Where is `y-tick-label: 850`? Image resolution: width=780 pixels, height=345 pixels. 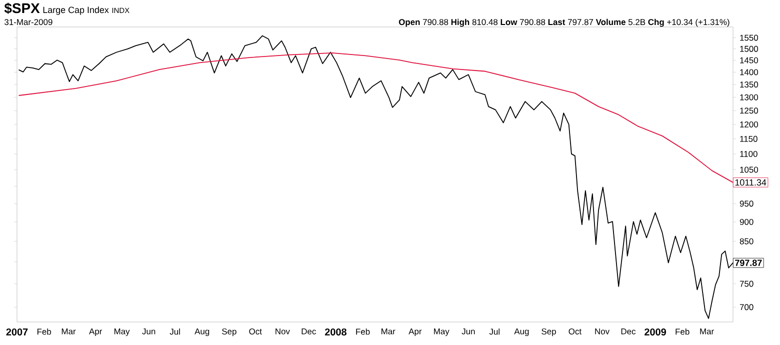
y-tick-label: 850 is located at coordinates (747, 241).